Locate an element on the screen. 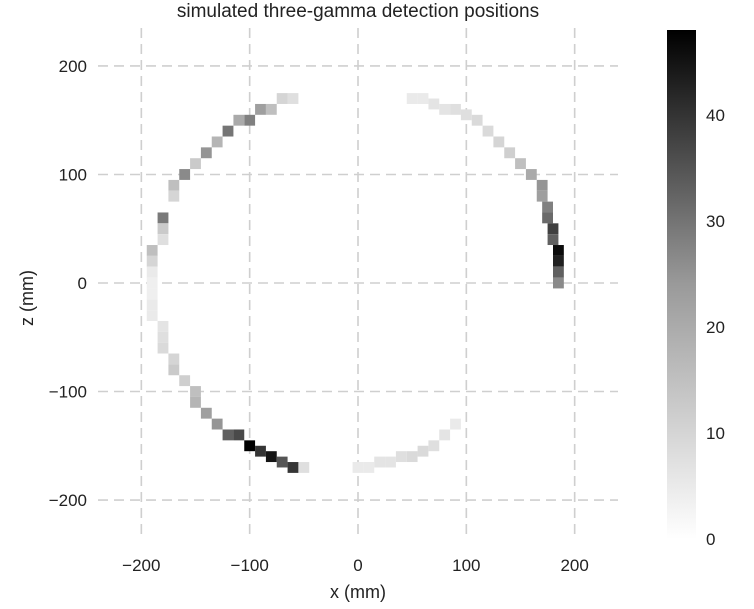  colorbar-tick-labels: 0 10 20 30 40 is located at coordinates (715, 327).